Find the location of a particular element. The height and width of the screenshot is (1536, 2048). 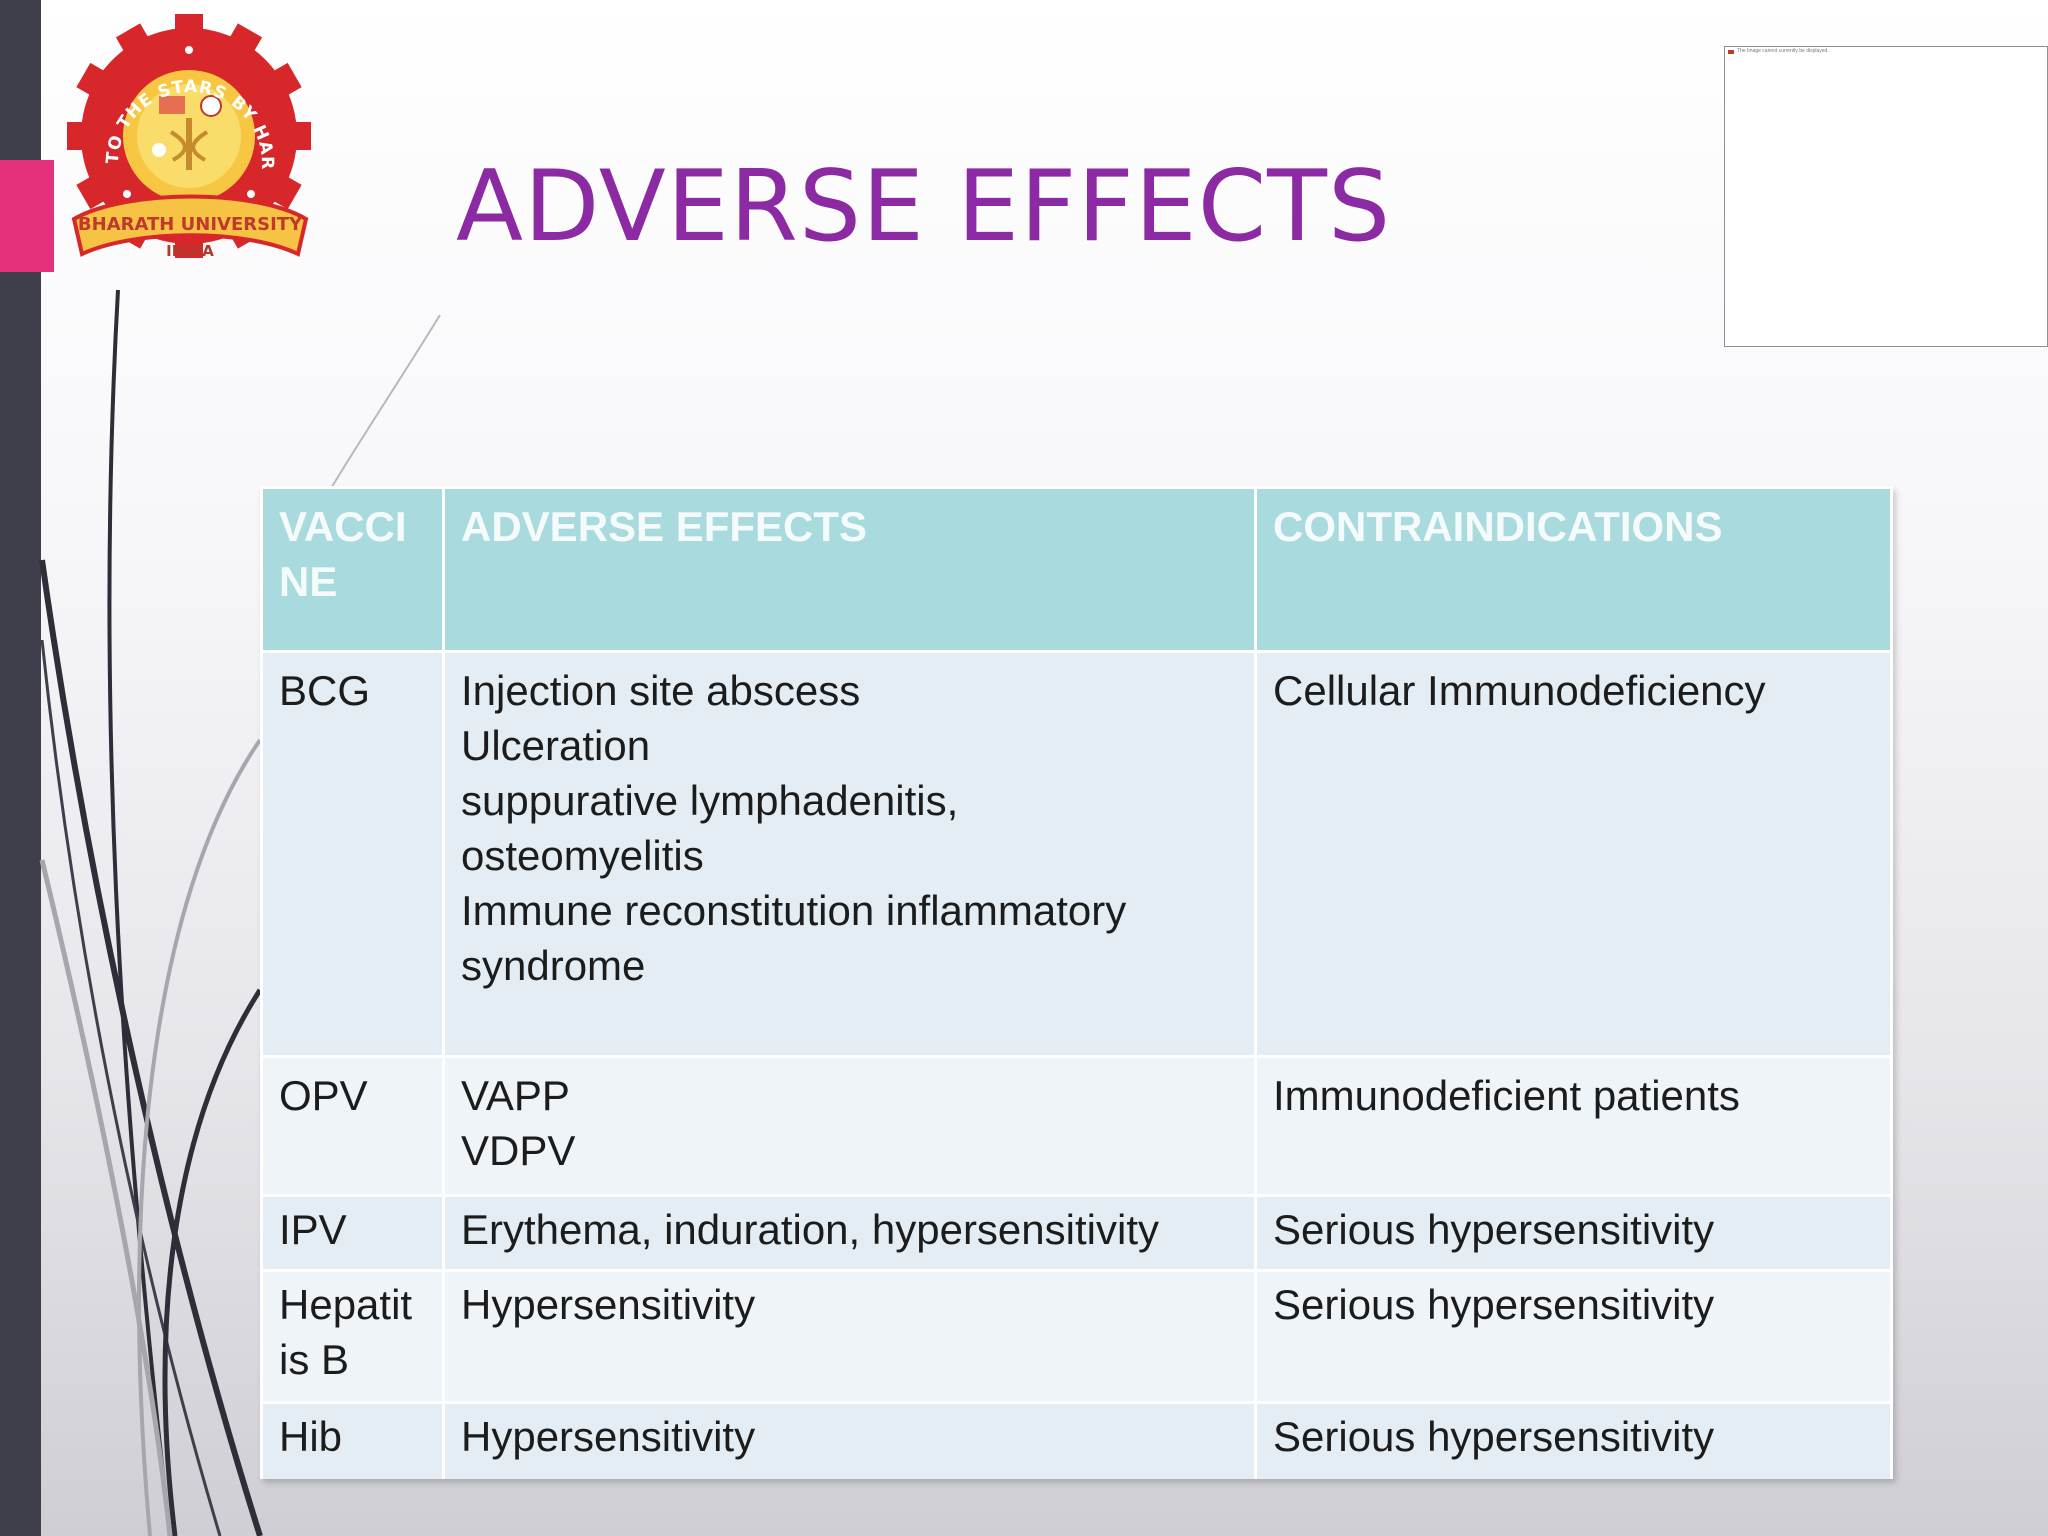

svg-text: INDIA is located at coordinates (190, 251).